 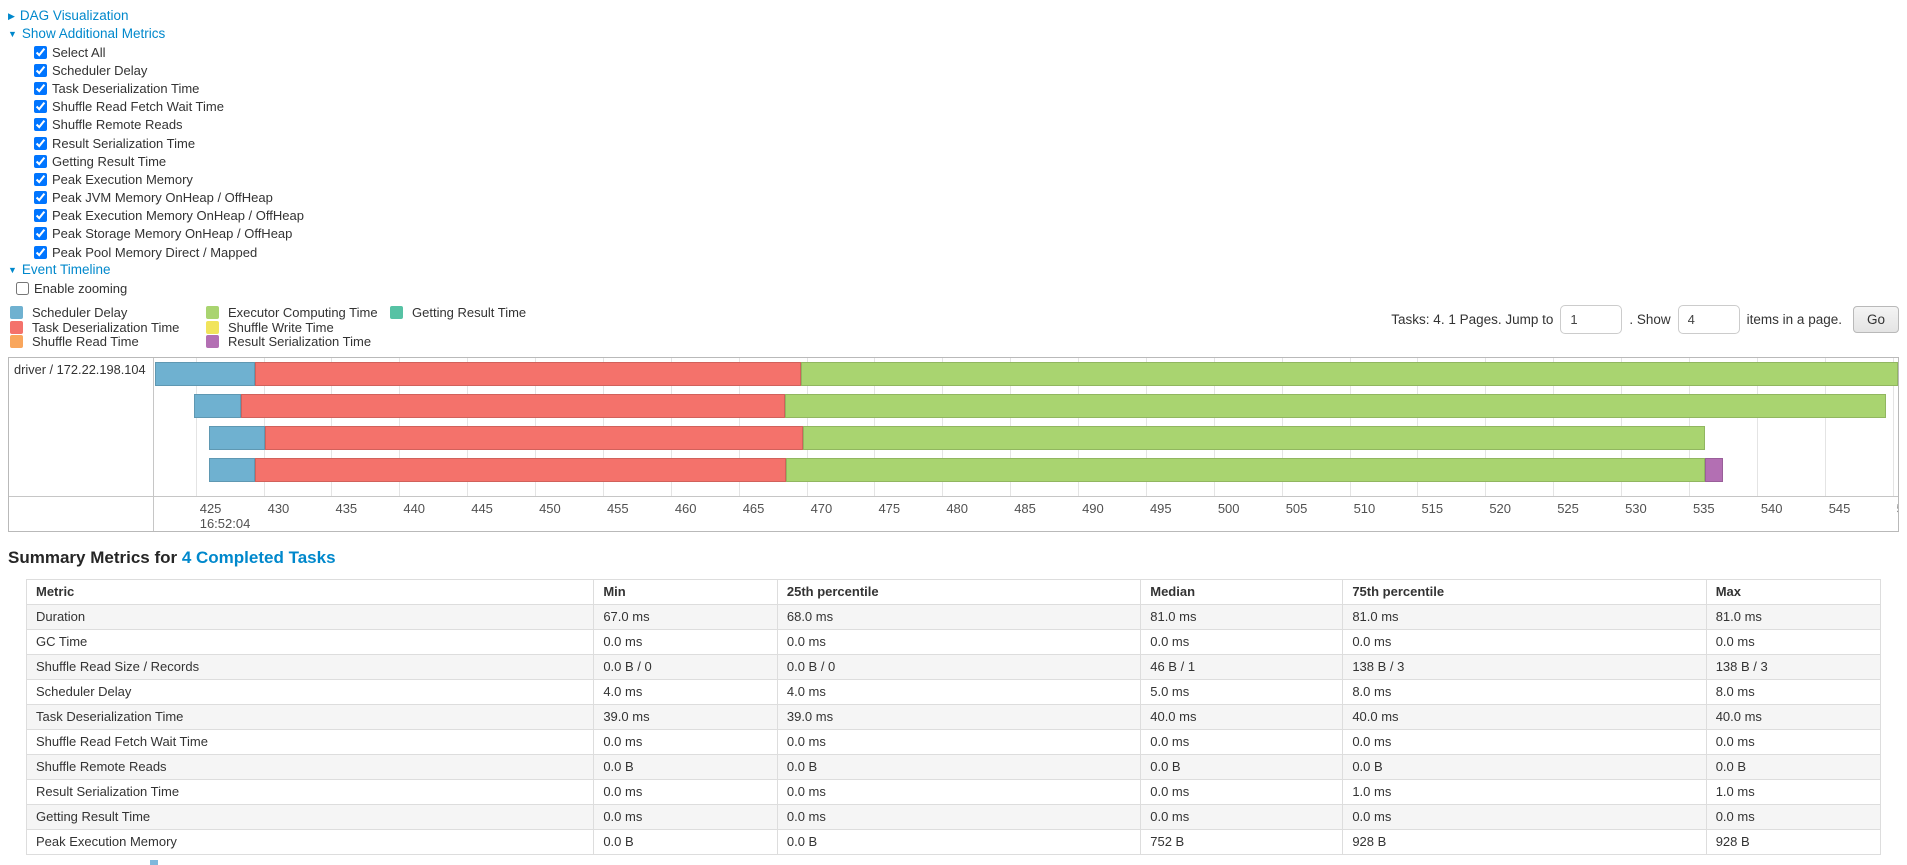 I want to click on metric-value-cell: 68.0 ms, so click(x=959, y=617).